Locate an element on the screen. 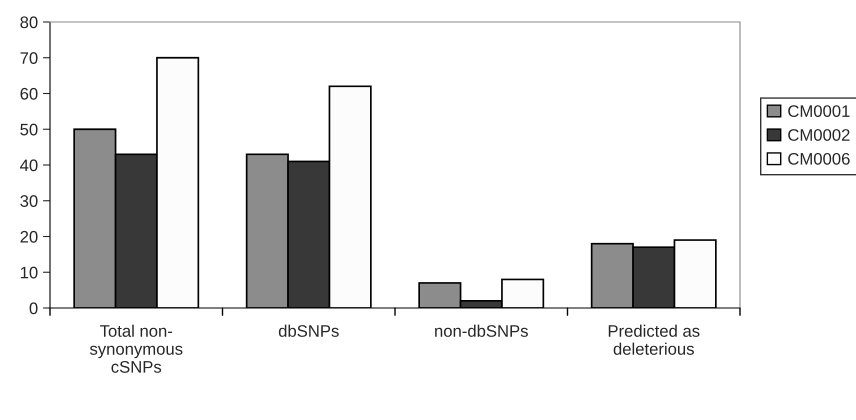 This screenshot has height=420, width=856. legend-label: CM0002 is located at coordinates (819, 135).